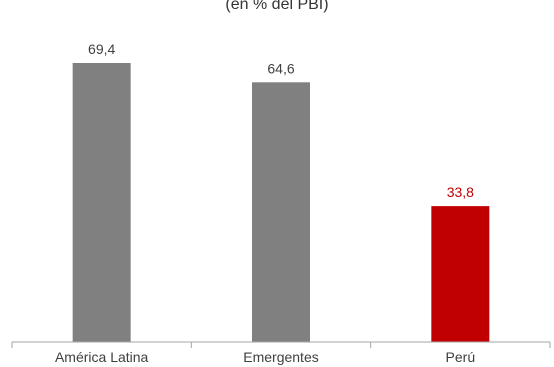  What do you see at coordinates (102, 357) in the screenshot?
I see `x-tick-label-america-latina: América Latina` at bounding box center [102, 357].